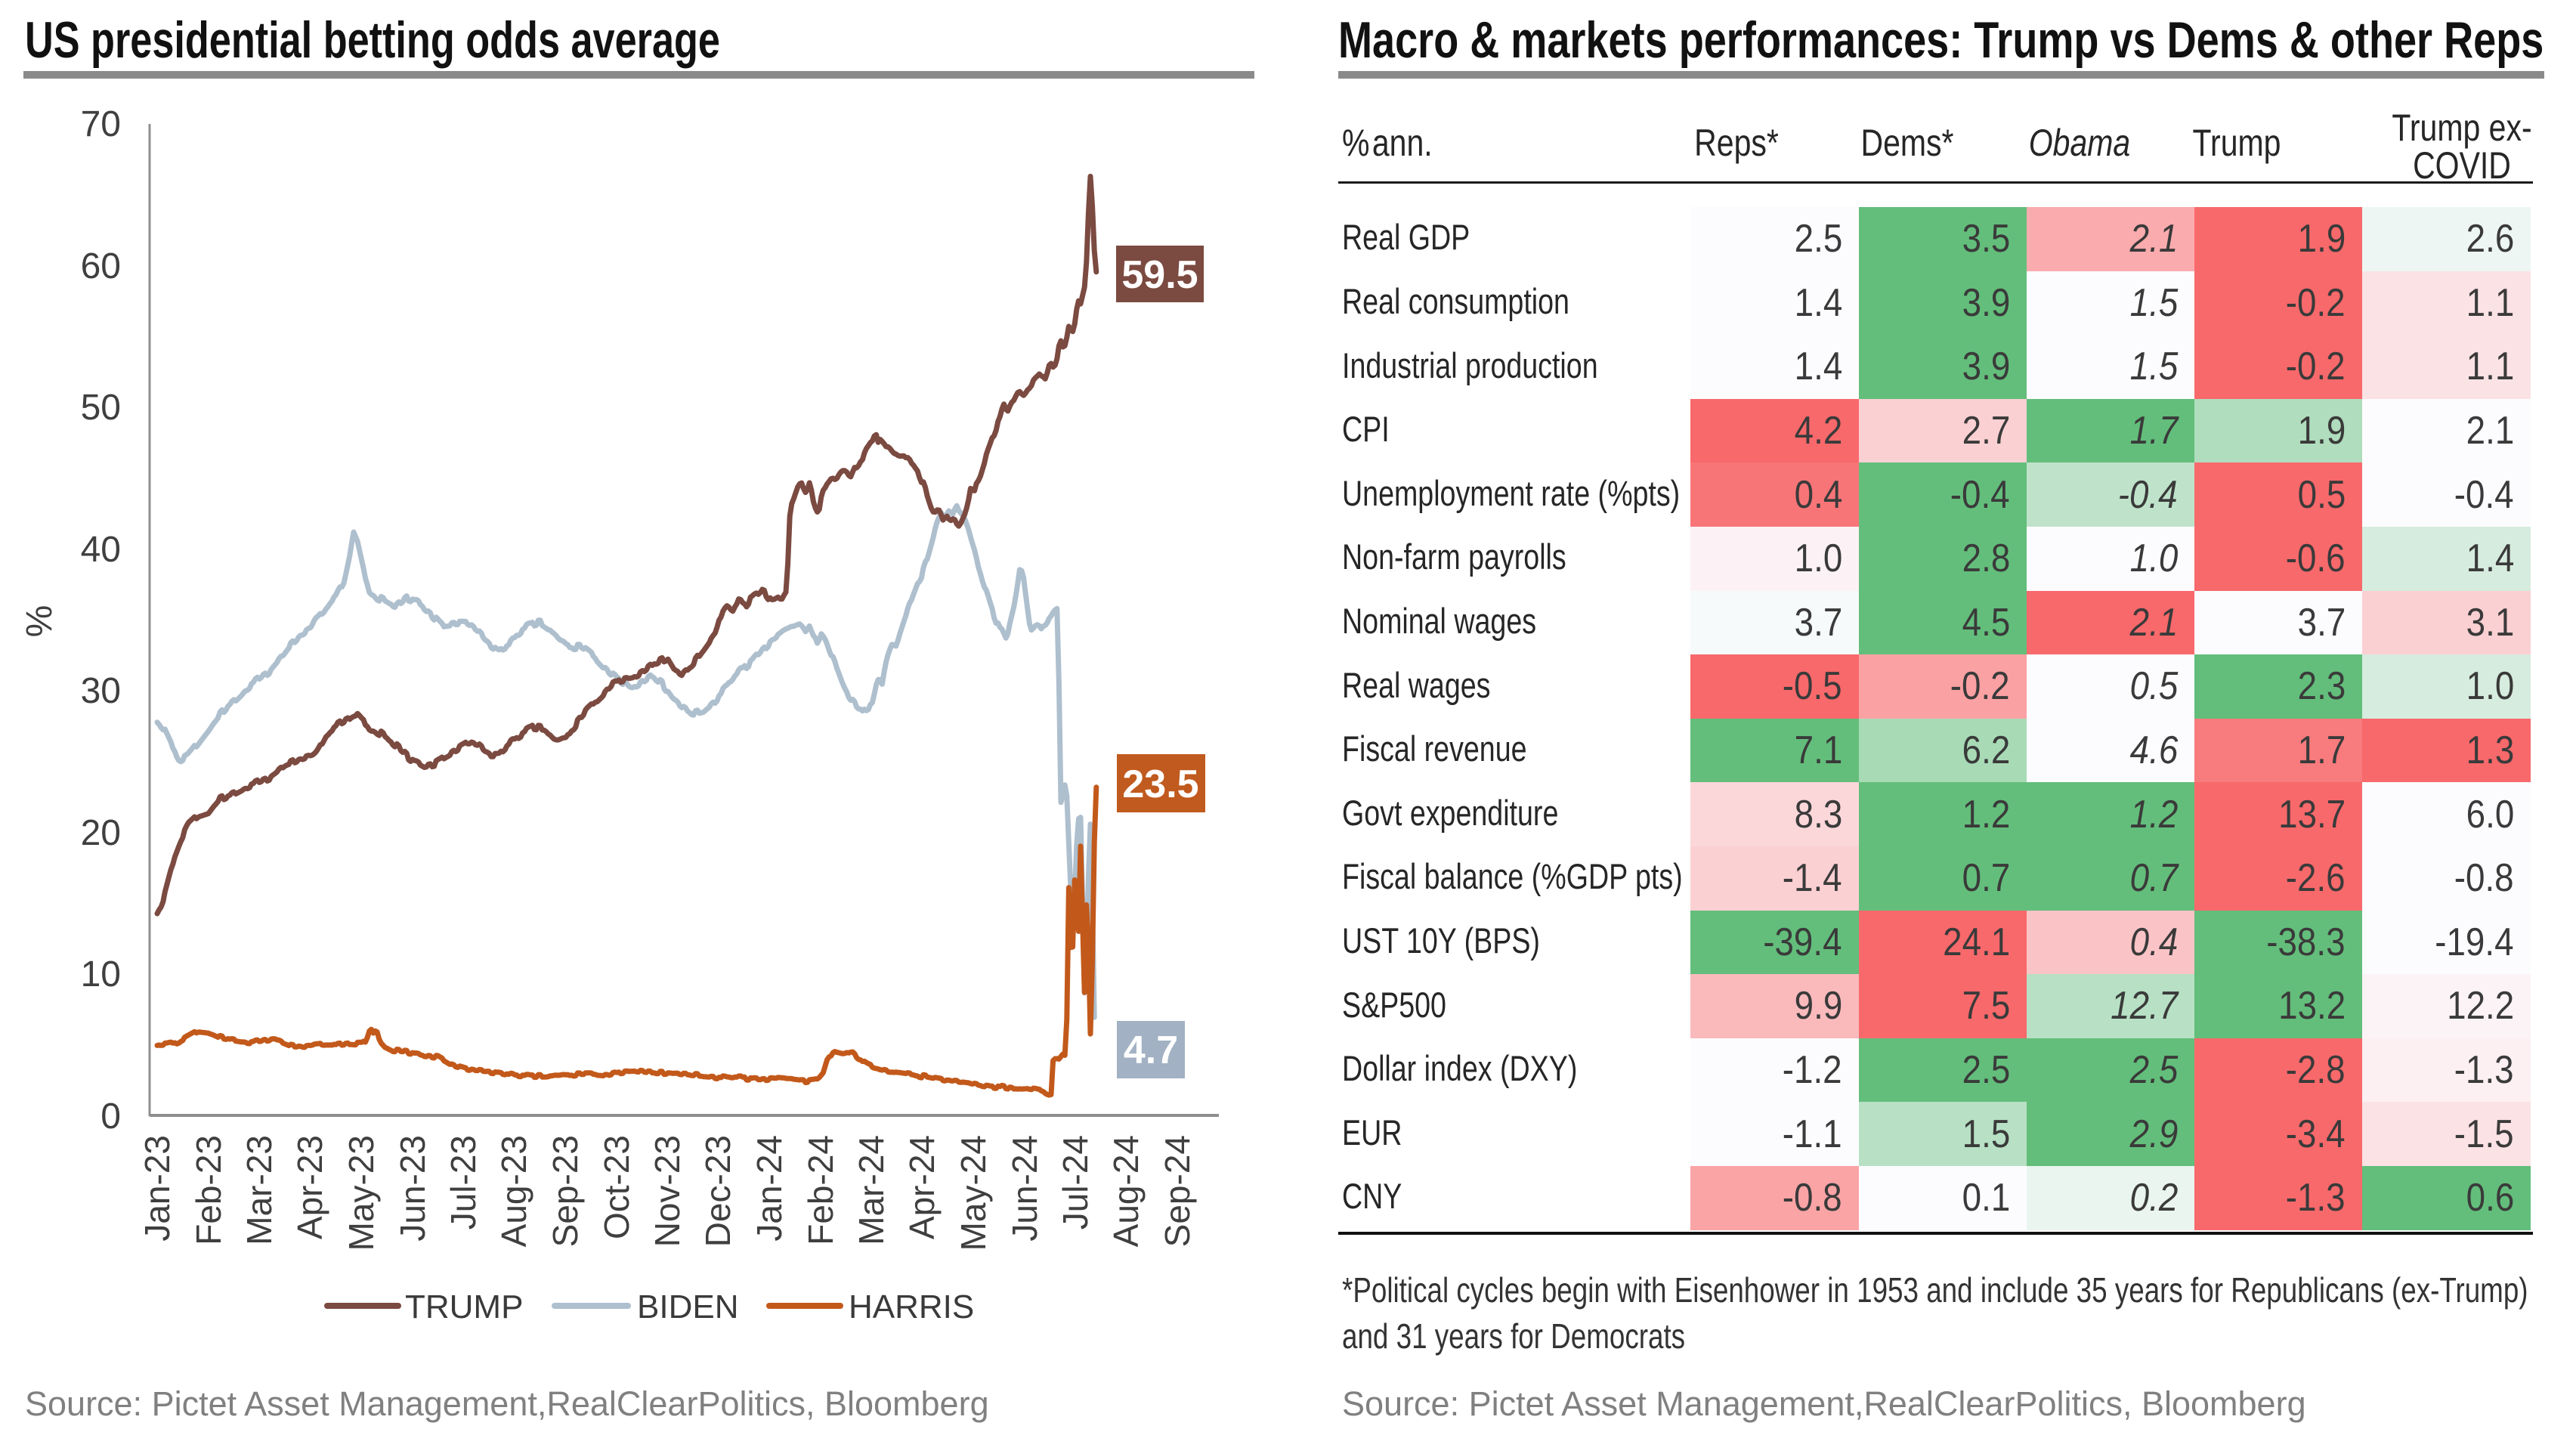 Image resolution: width=2576 pixels, height=1429 pixels. Describe the element at coordinates (1159, 275) in the screenshot. I see `svg-text: 59.5` at that location.